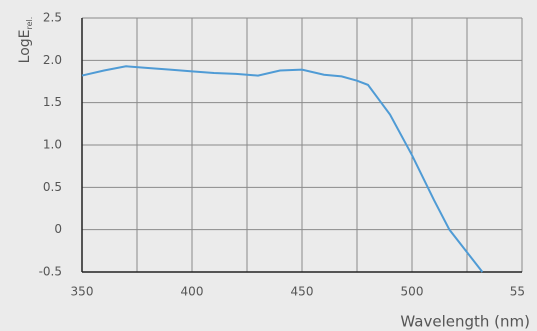 Image resolution: width=537 pixels, height=331 pixels. I want to click on y-axis-label: LogErel., so click(25, 40).